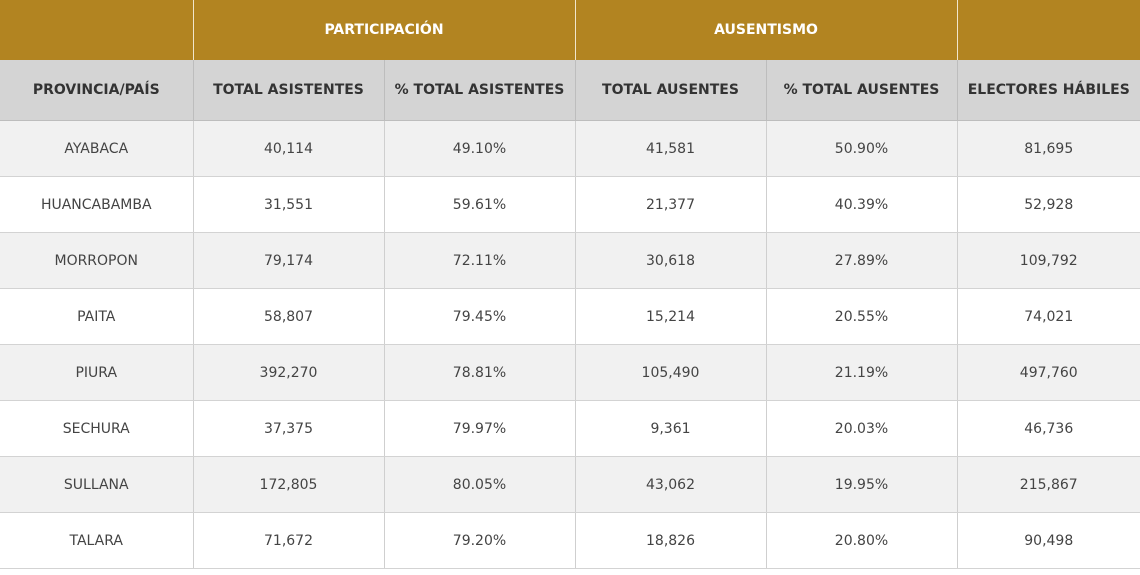 The width and height of the screenshot is (1140, 575). What do you see at coordinates (670, 148) in the screenshot?
I see `total-ausentes-cell: 41,581` at bounding box center [670, 148].